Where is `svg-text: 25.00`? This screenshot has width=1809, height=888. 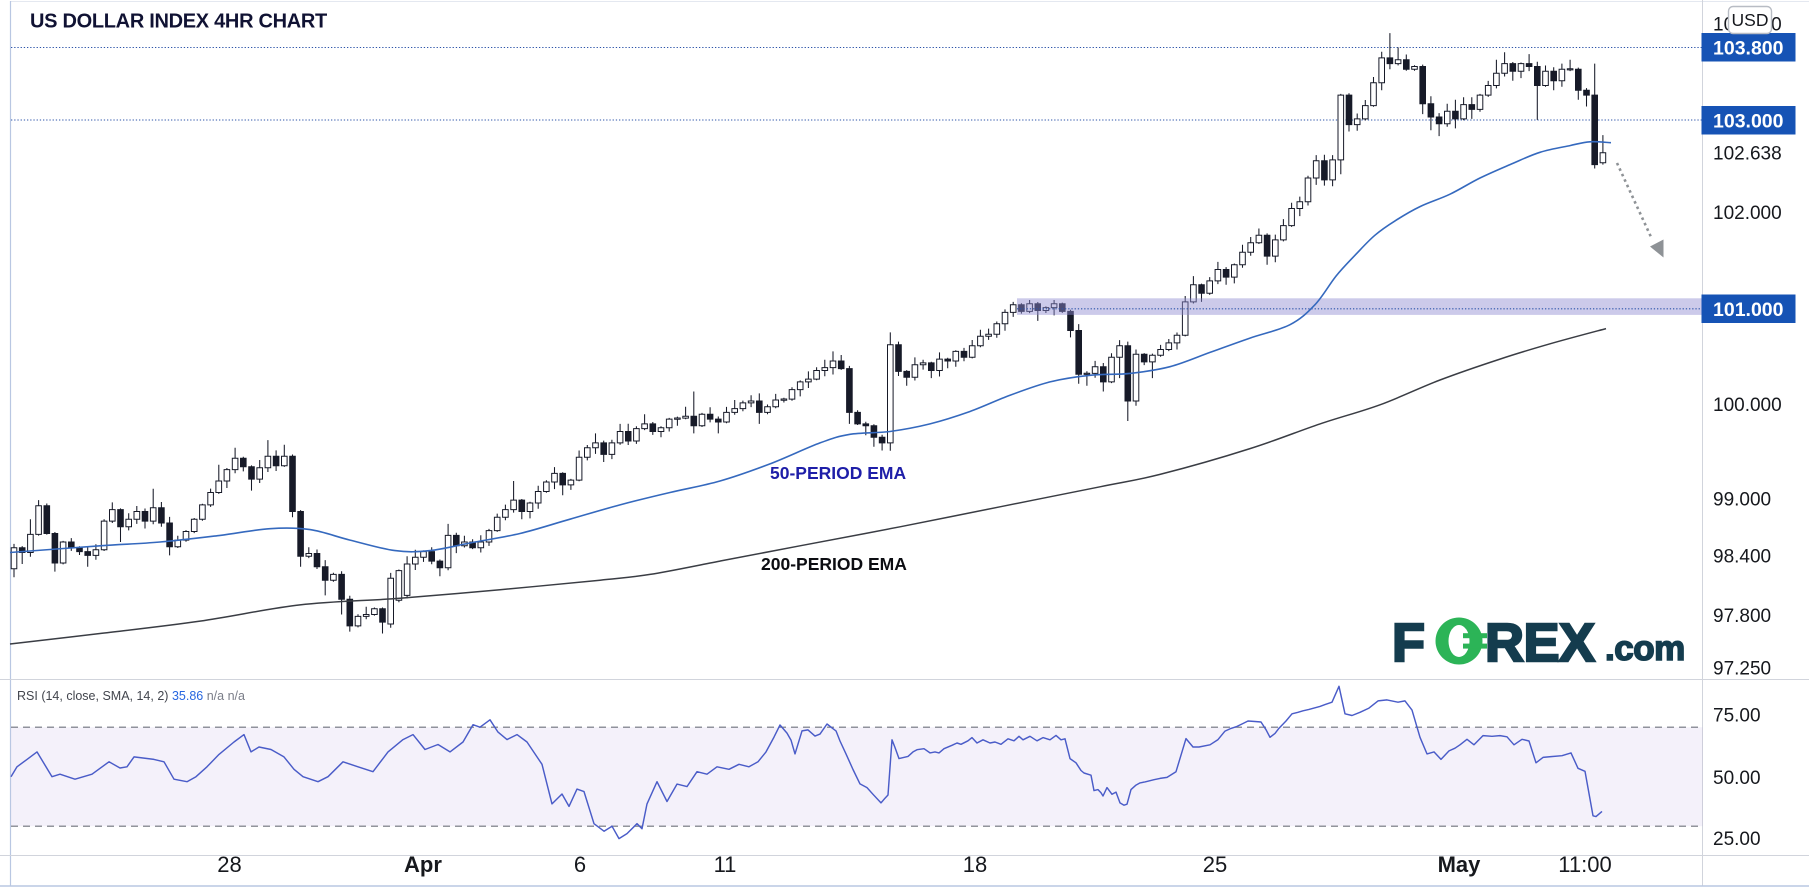 svg-text: 25.00 is located at coordinates (1737, 839).